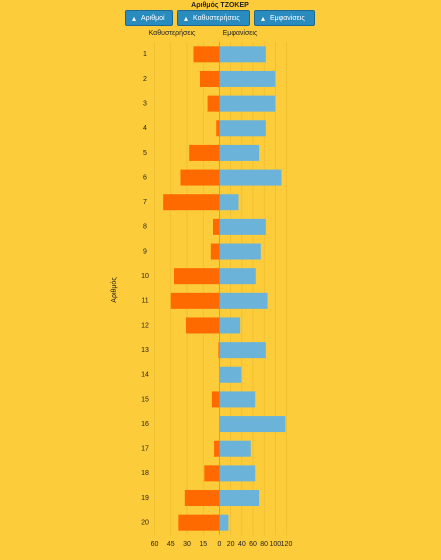 The width and height of the screenshot is (441, 560). I want to click on y-tick-label: 2, so click(145, 79).